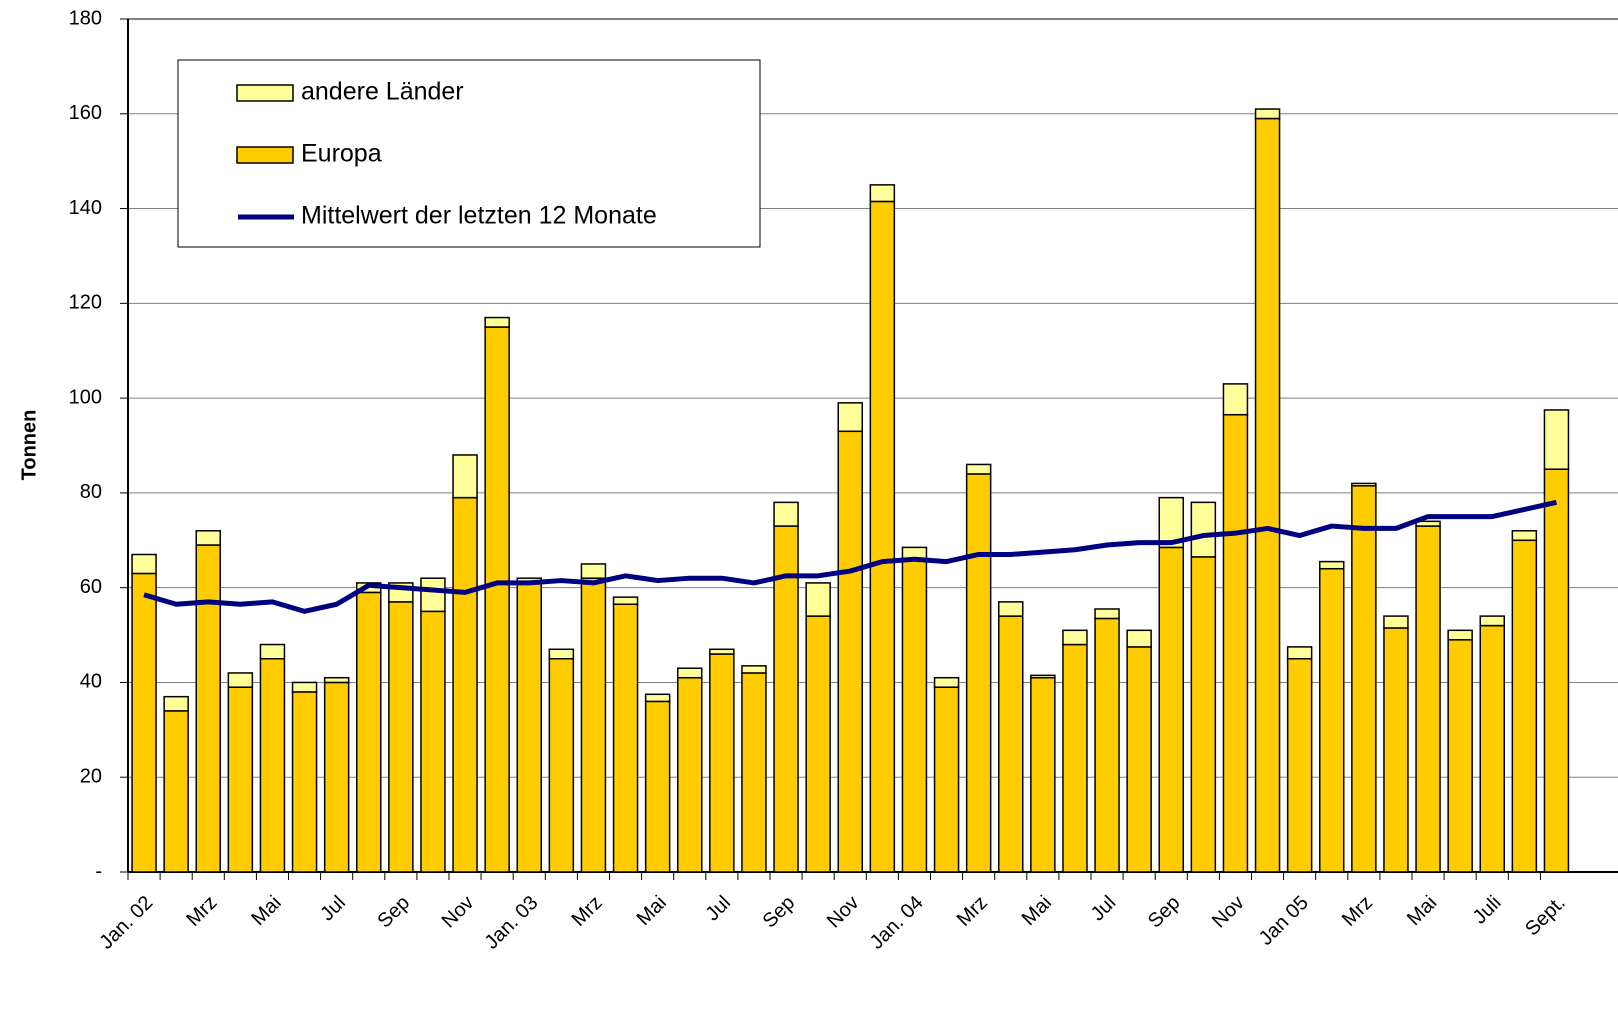  I want to click on y-tick-label: 60, so click(91, 587).